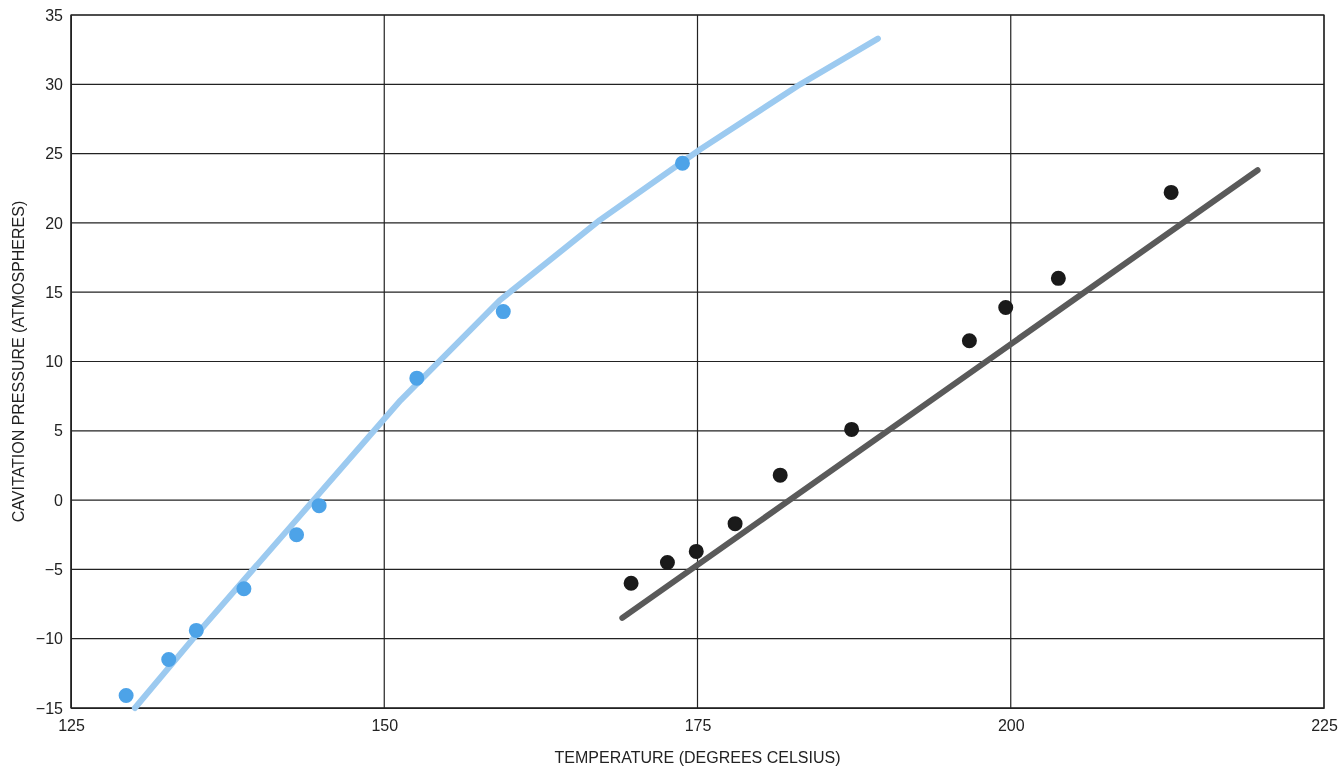 The width and height of the screenshot is (1344, 771). Describe the element at coordinates (18, 361) in the screenshot. I see `y-axis-title: CAVITATION PRESSURE (ATMOSPHERES)` at that location.